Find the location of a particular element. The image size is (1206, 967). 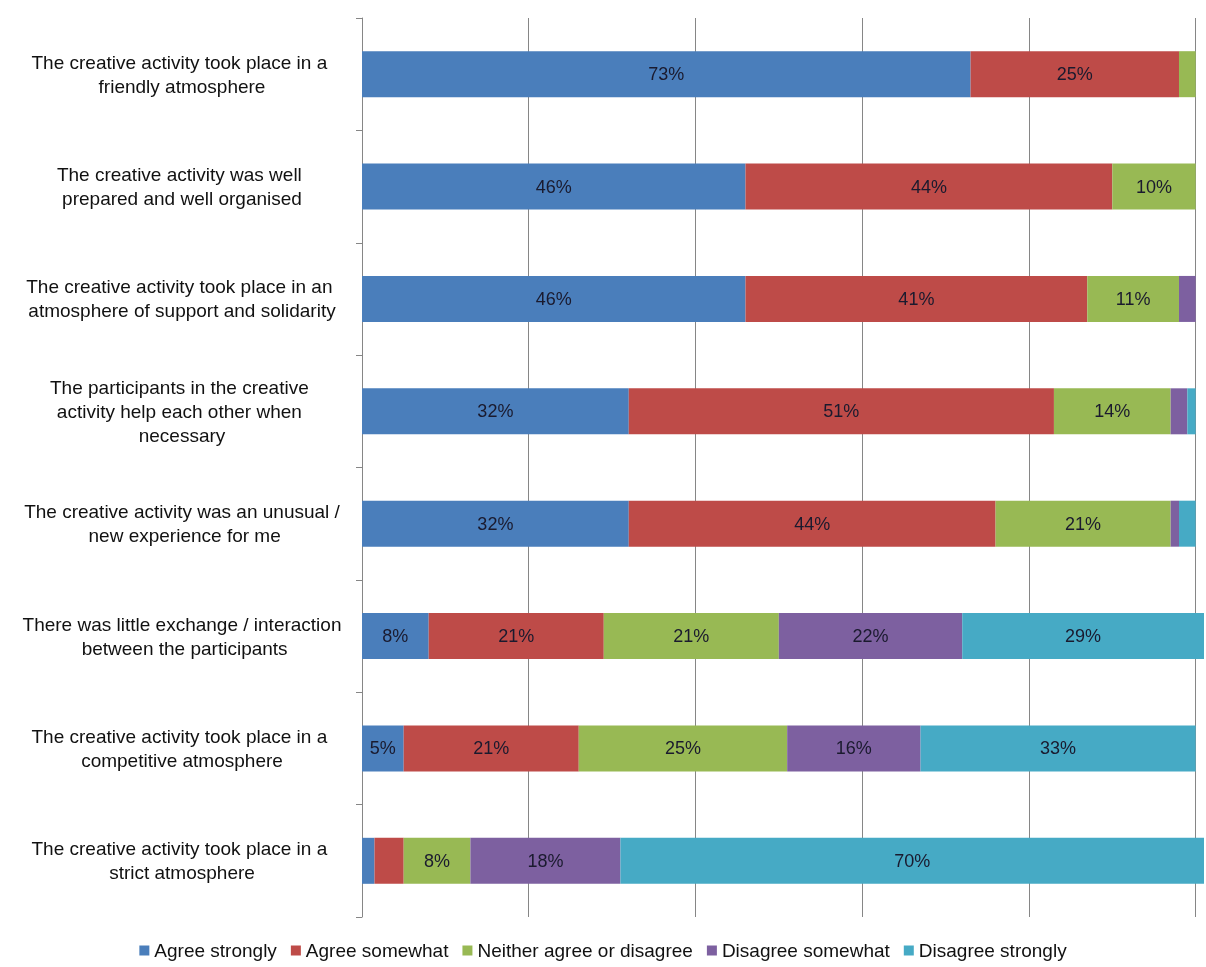

data-label: 14% is located at coordinates (1112, 411).